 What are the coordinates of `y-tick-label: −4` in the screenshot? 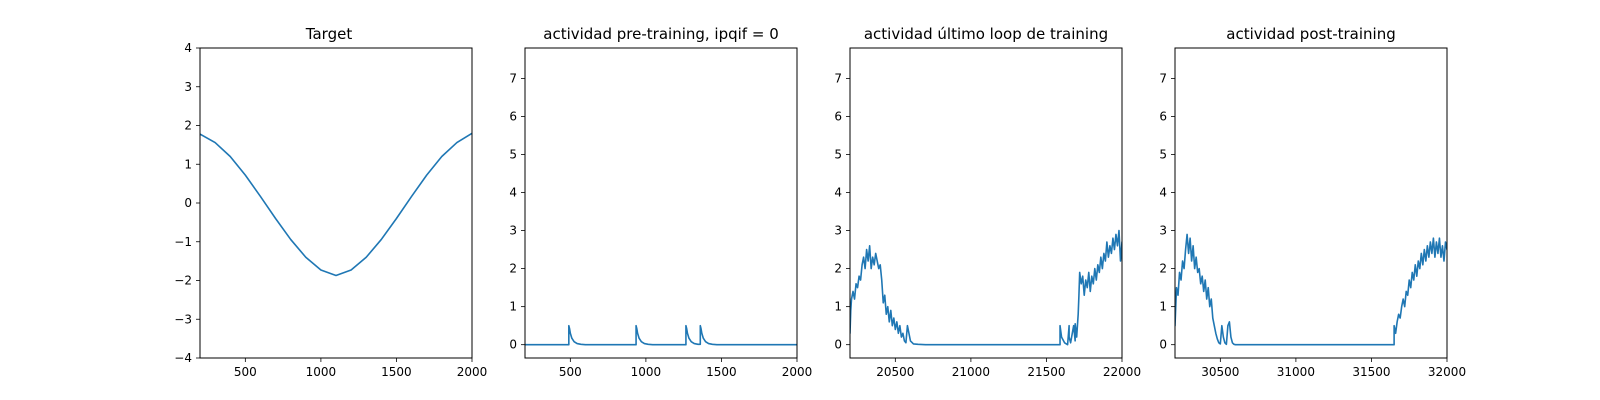 It's located at (183, 358).